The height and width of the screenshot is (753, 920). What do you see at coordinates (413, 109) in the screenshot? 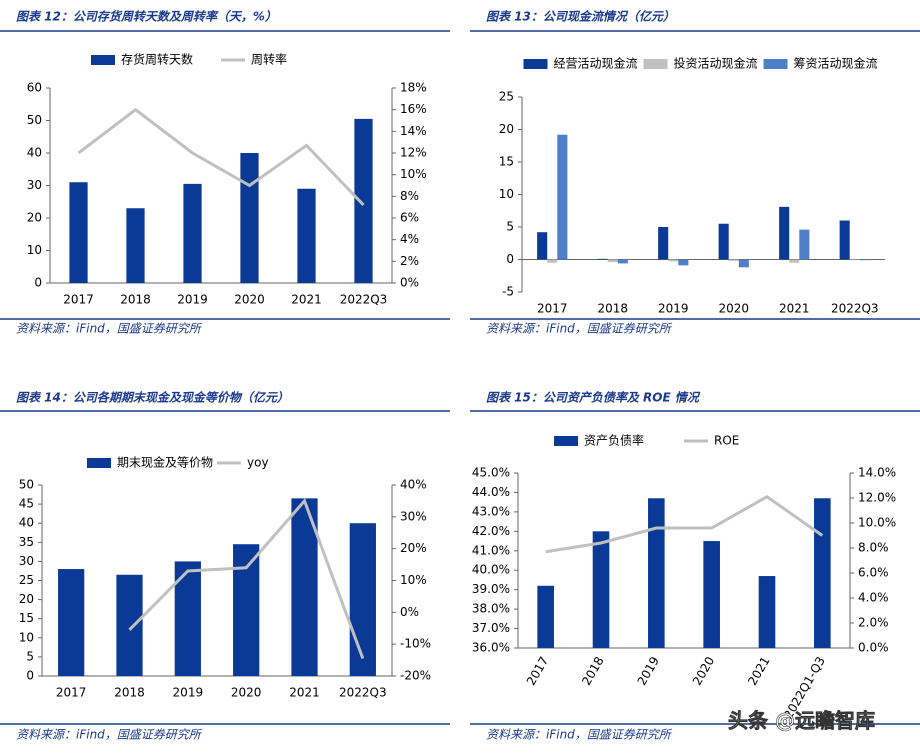
I see `y2-tick-label: 16%` at bounding box center [413, 109].